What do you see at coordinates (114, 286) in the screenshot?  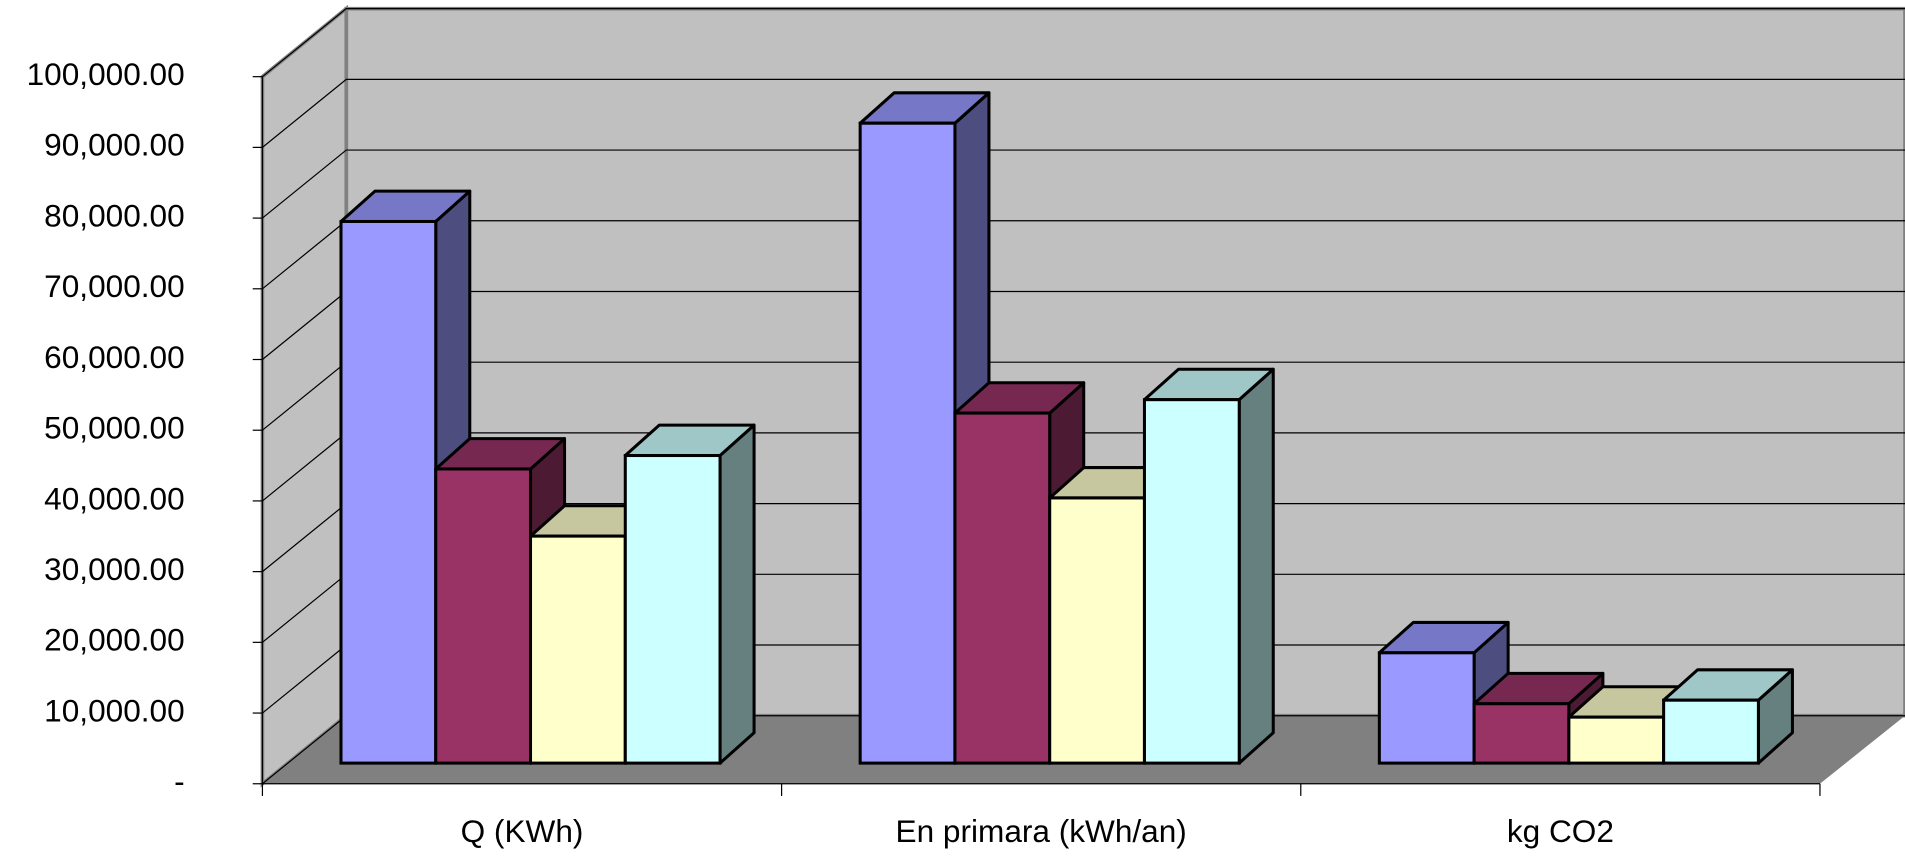 I see `y-tick-label: 70,000.00` at bounding box center [114, 286].